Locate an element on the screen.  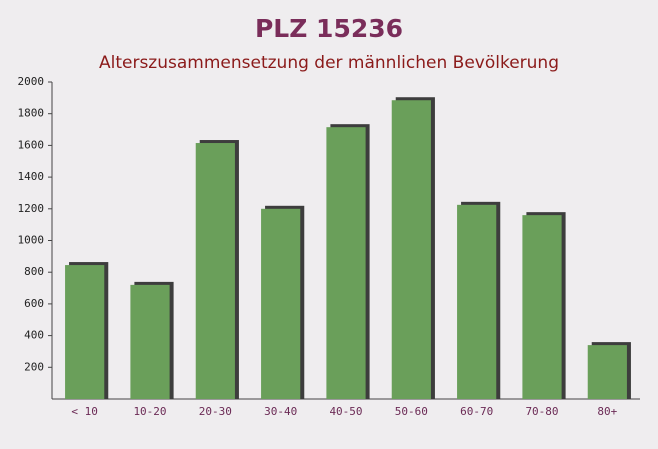
x-tick-label: 80+ is located at coordinates (607, 411).